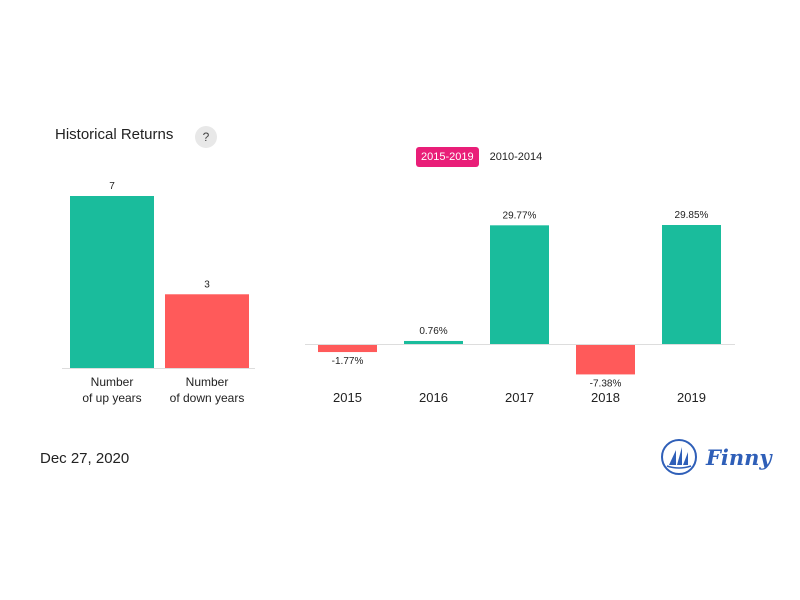  Describe the element at coordinates (207, 284) in the screenshot. I see `updown-data-label-1: 3` at that location.